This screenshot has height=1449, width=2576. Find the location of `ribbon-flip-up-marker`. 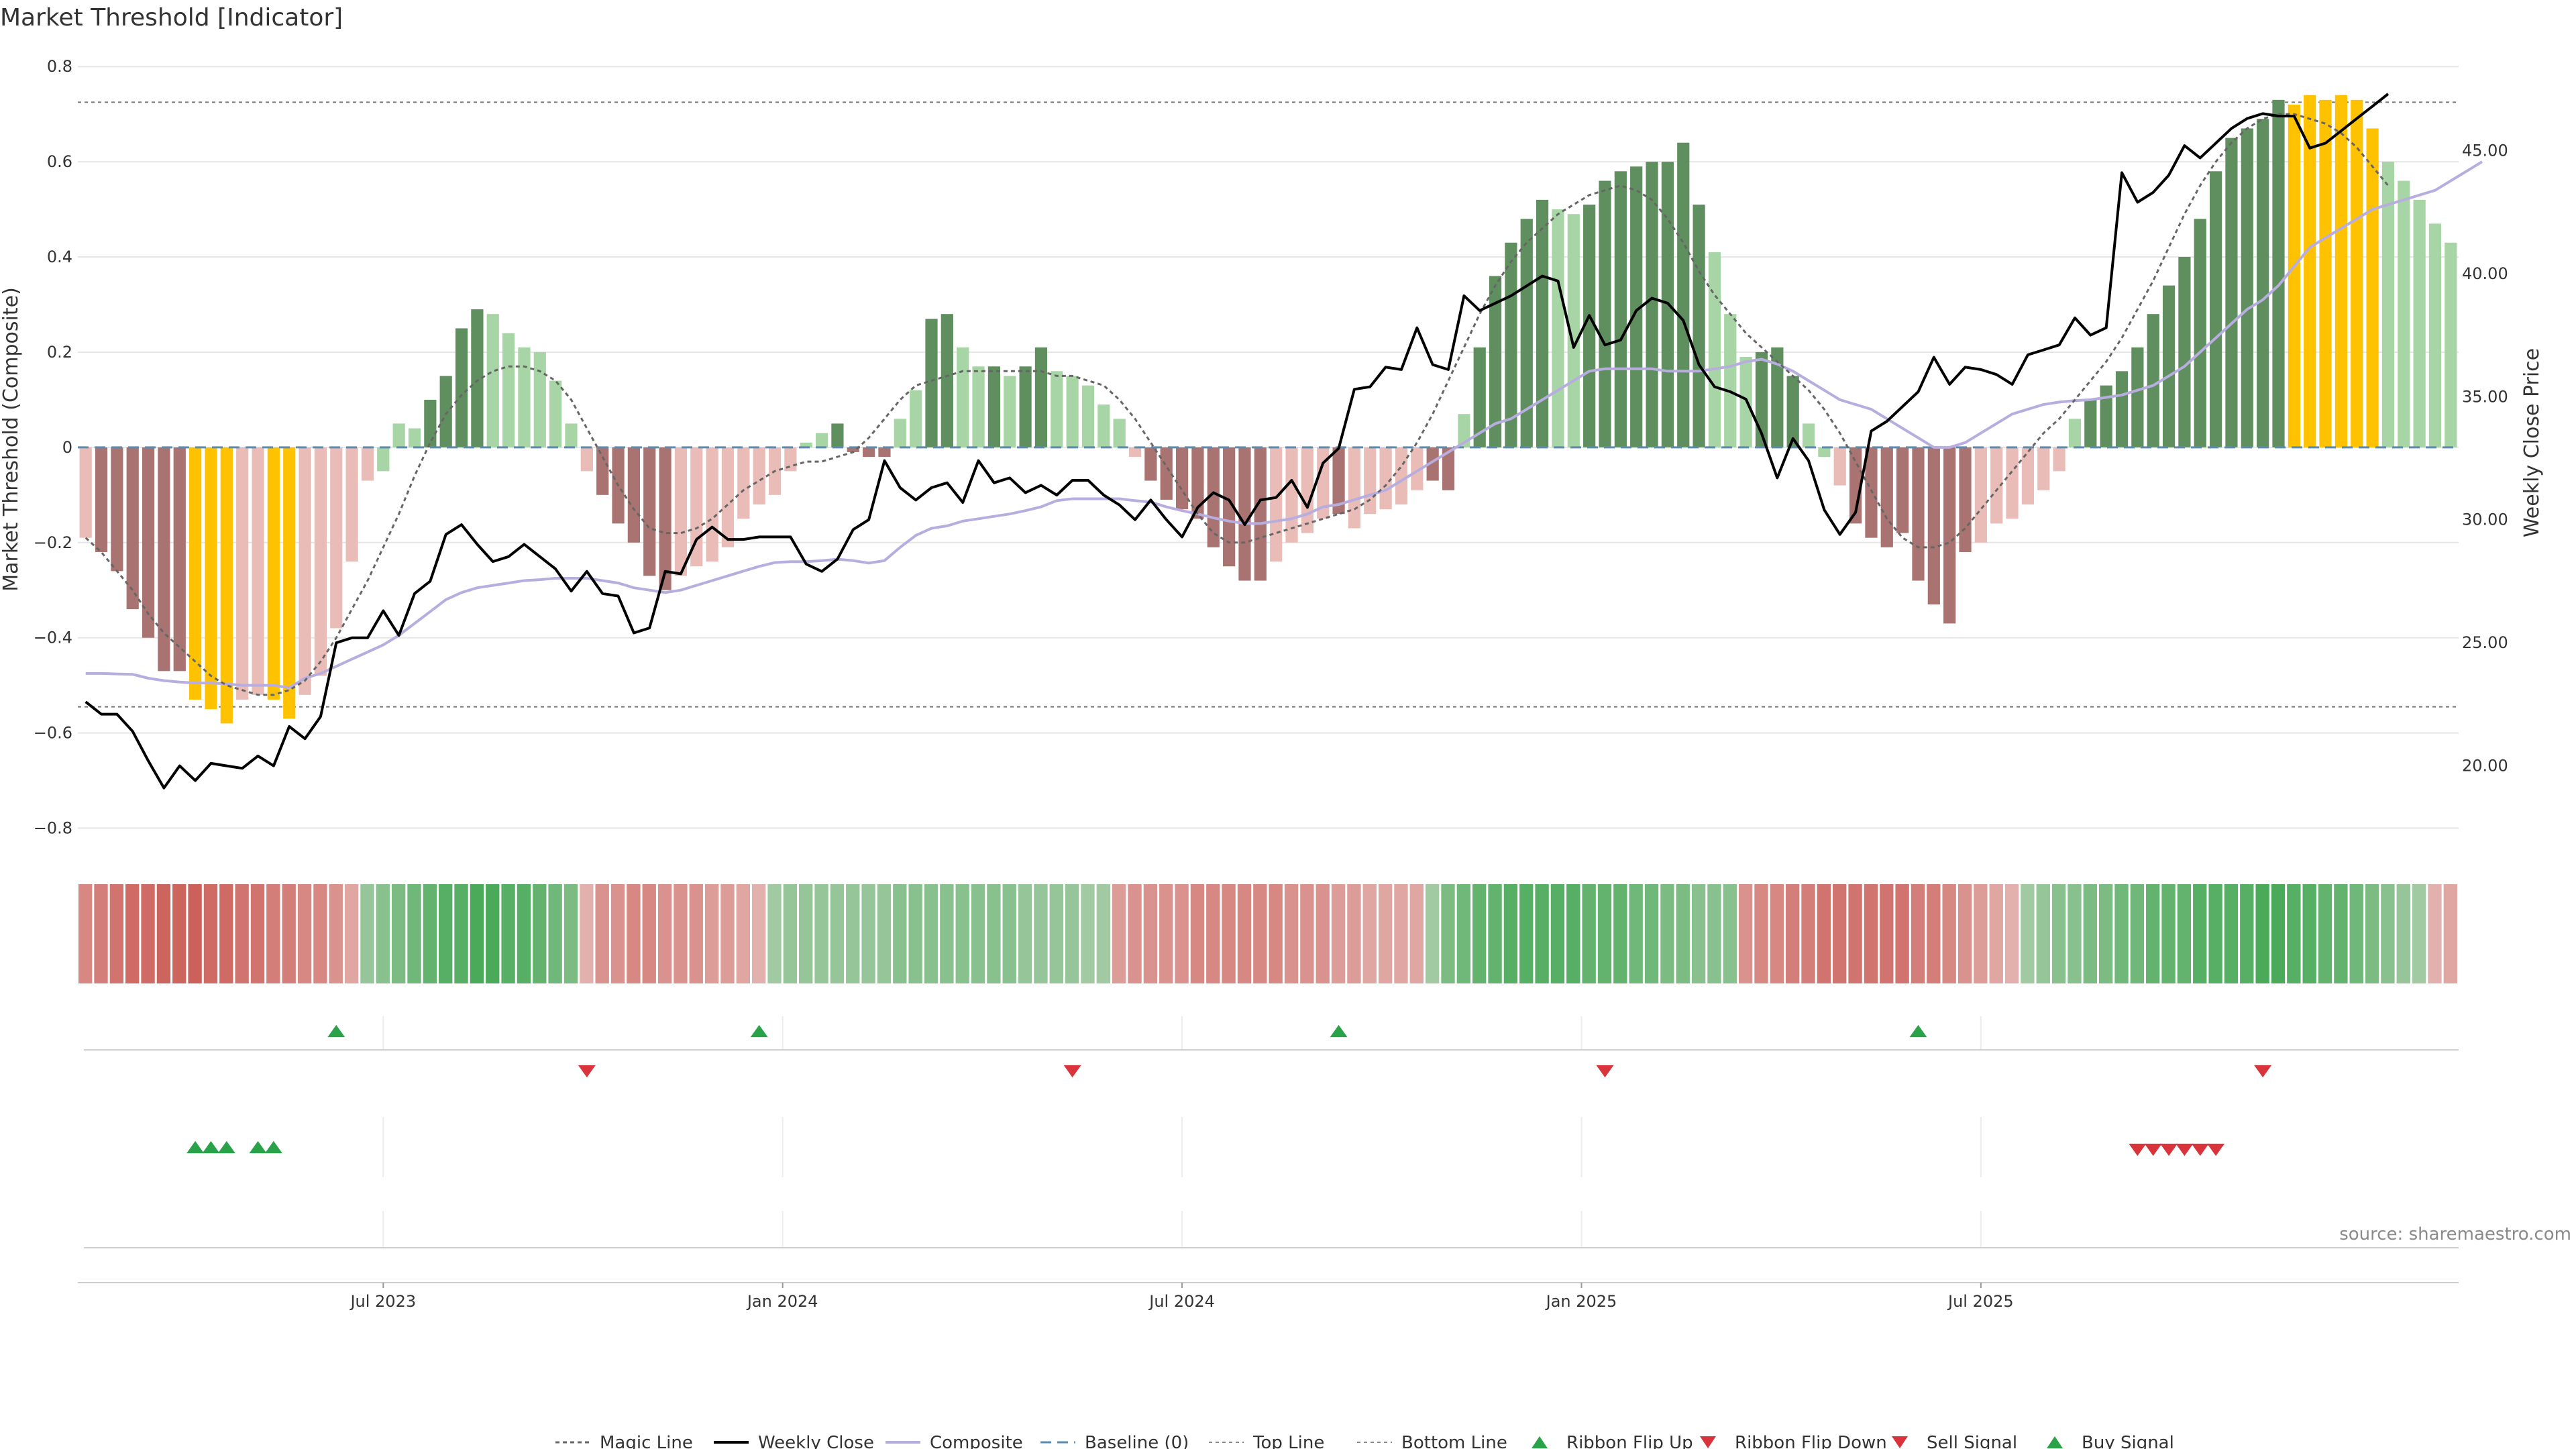

ribbon-flip-up-marker is located at coordinates (759, 1031).